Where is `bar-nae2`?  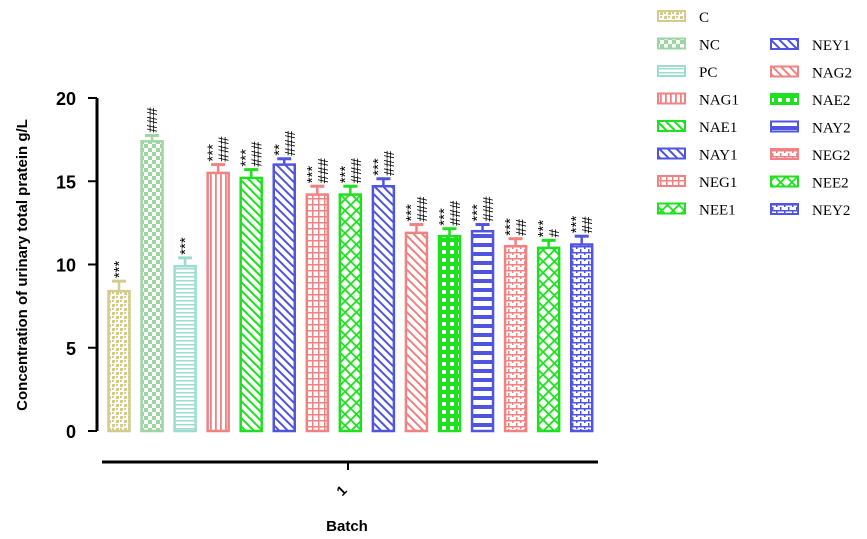
bar-nae2 is located at coordinates (449, 330).